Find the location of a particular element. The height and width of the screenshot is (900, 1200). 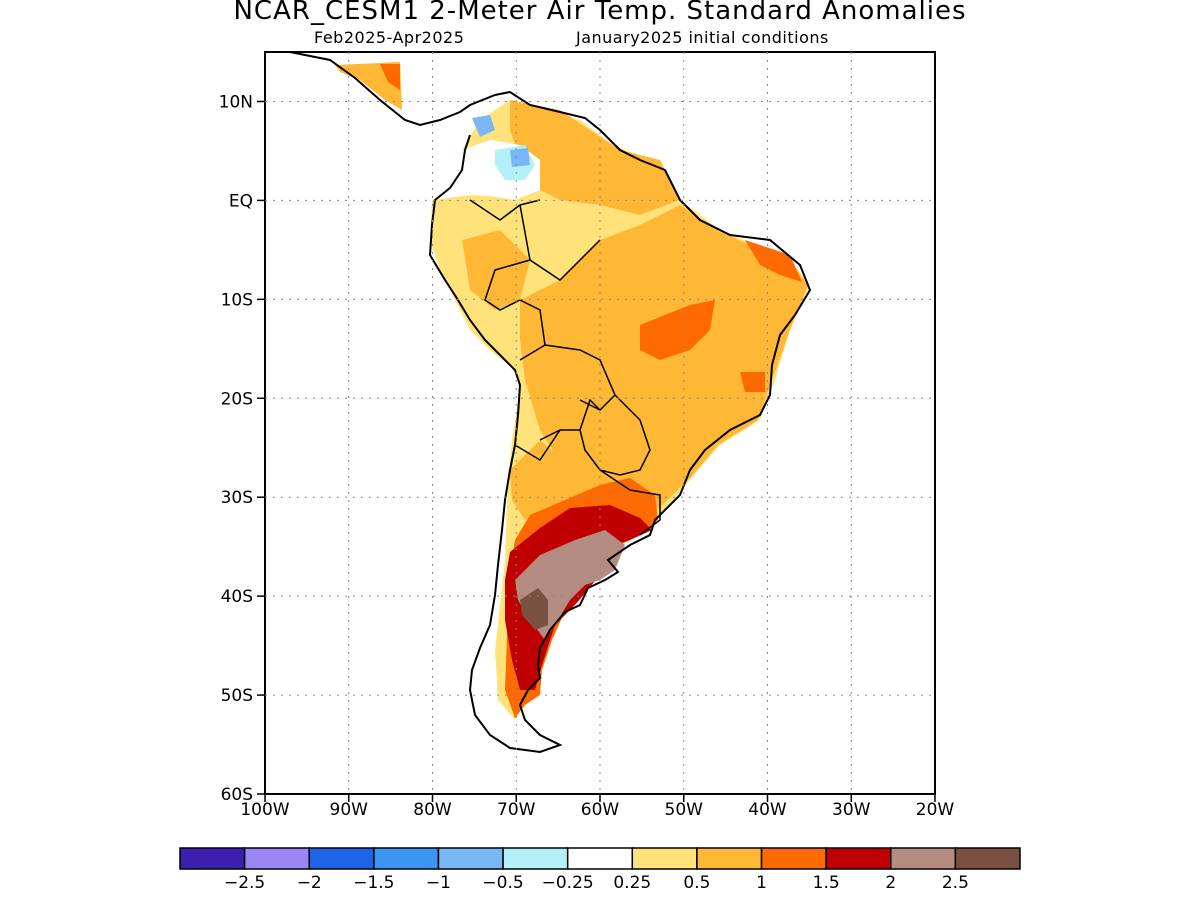

anomaly-region-north is located at coordinates (595, 157).